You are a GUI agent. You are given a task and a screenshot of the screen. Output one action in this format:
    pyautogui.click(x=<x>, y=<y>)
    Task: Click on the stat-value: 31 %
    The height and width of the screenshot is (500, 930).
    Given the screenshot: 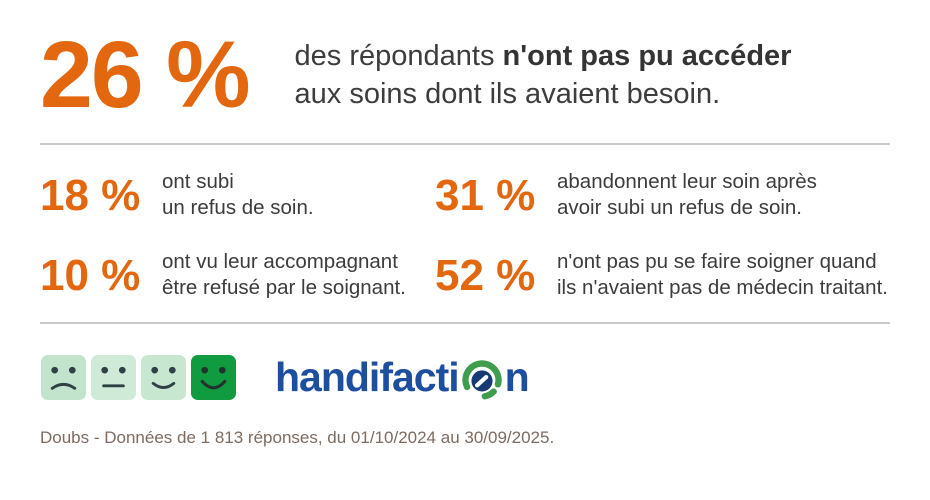 What is the action you would take?
    pyautogui.click(x=485, y=196)
    